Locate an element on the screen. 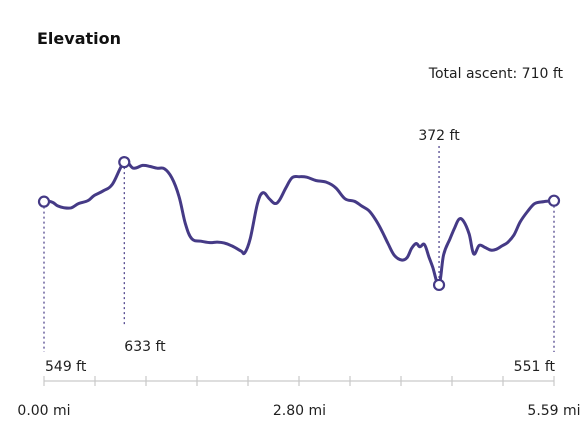 The width and height of the screenshot is (583, 448). x-tick-labels: 0.00 mi 2.80 mi 5.59 mi is located at coordinates (298, 411).